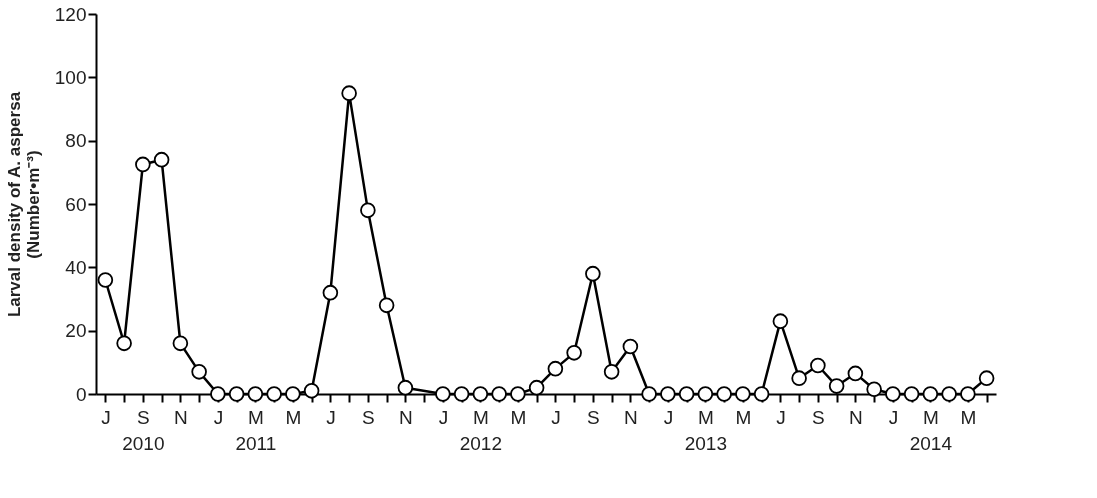  Describe the element at coordinates (76, 141) in the screenshot. I see `y-tick-label: 80` at that location.